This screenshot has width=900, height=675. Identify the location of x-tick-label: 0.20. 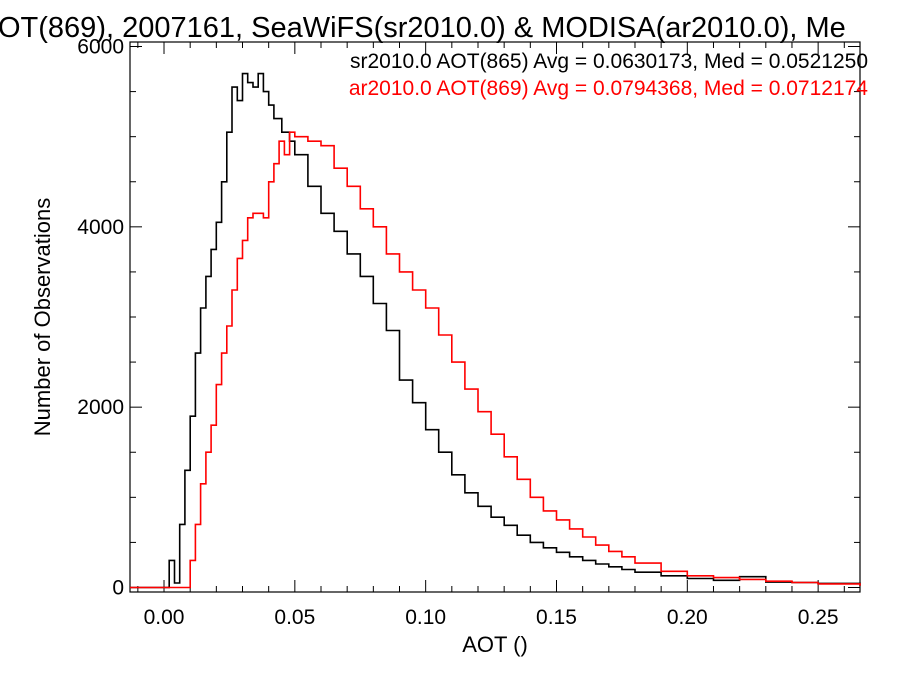
(687, 617).